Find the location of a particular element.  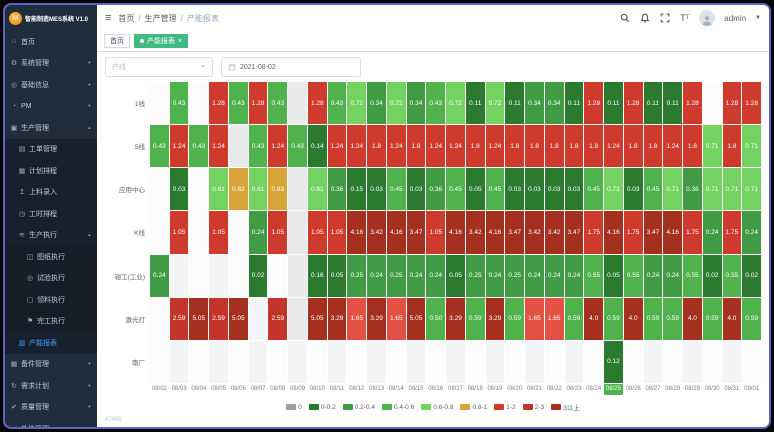

heatmap-cell: 2.59 is located at coordinates (179, 318).